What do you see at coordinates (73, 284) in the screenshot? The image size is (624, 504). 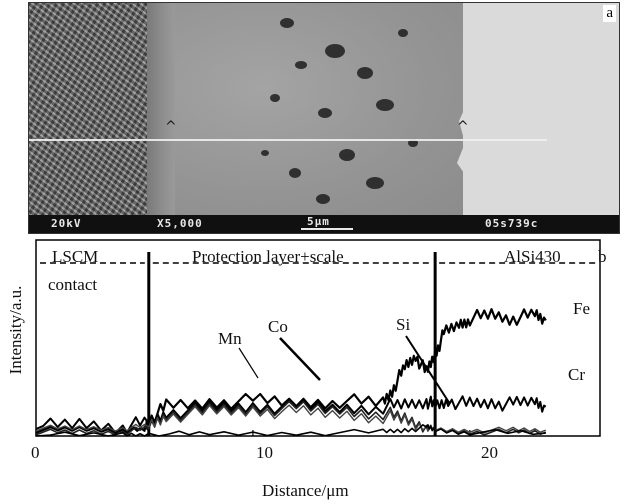 I see `region-label-contact: contact` at bounding box center [73, 284].